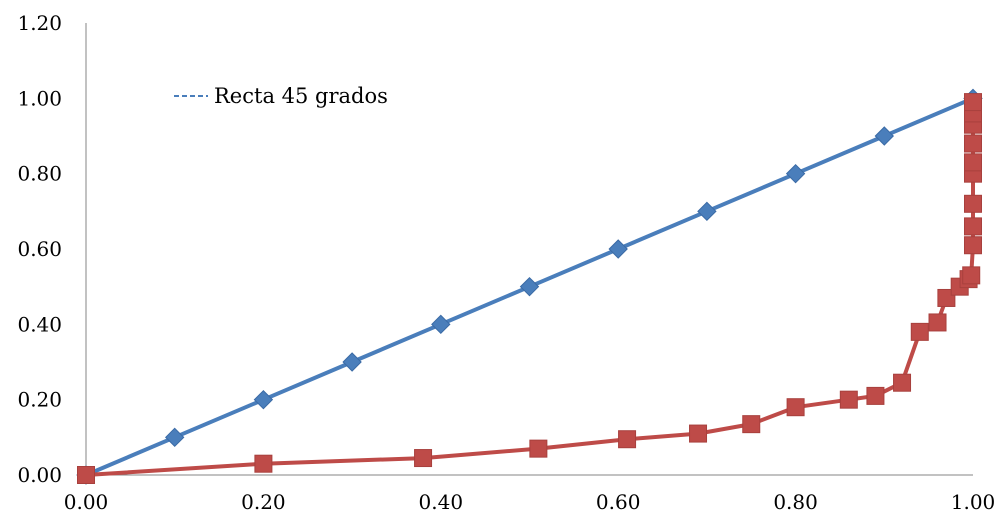 The image size is (1001, 521). Describe the element at coordinates (39, 400) in the screenshot. I see `y-tick-label: 0.20` at that location.